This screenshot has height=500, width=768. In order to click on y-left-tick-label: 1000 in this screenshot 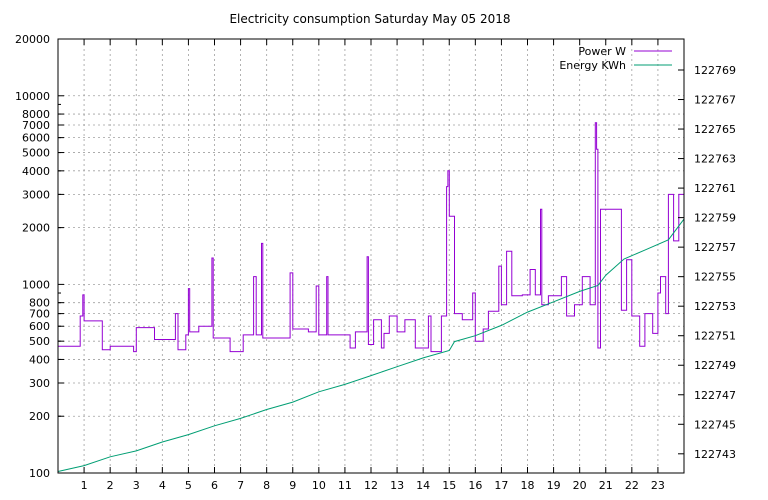, I will do `click(36, 284)`.